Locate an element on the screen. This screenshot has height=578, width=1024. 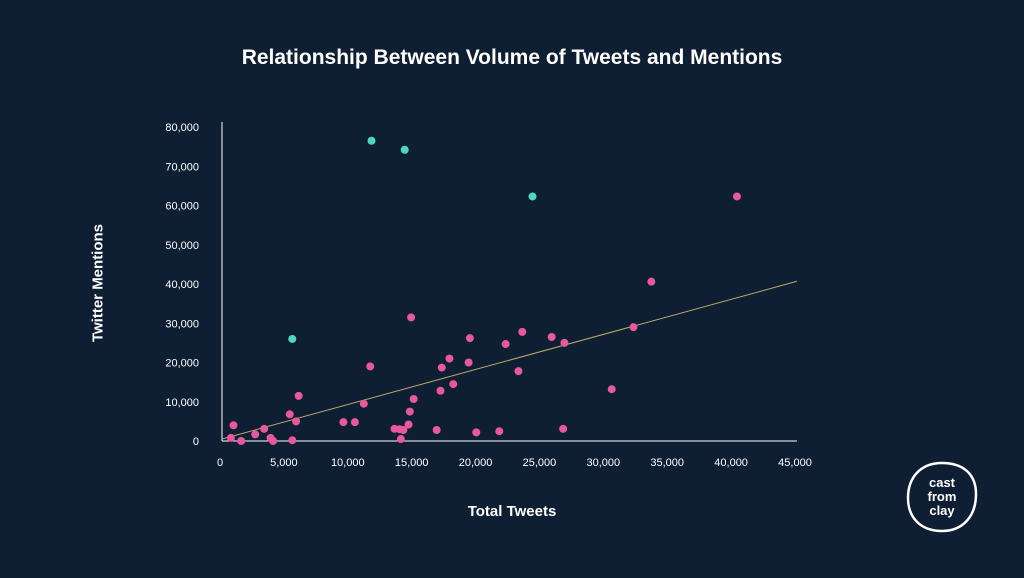
x-tick-label: 25,000 is located at coordinates (540, 463).